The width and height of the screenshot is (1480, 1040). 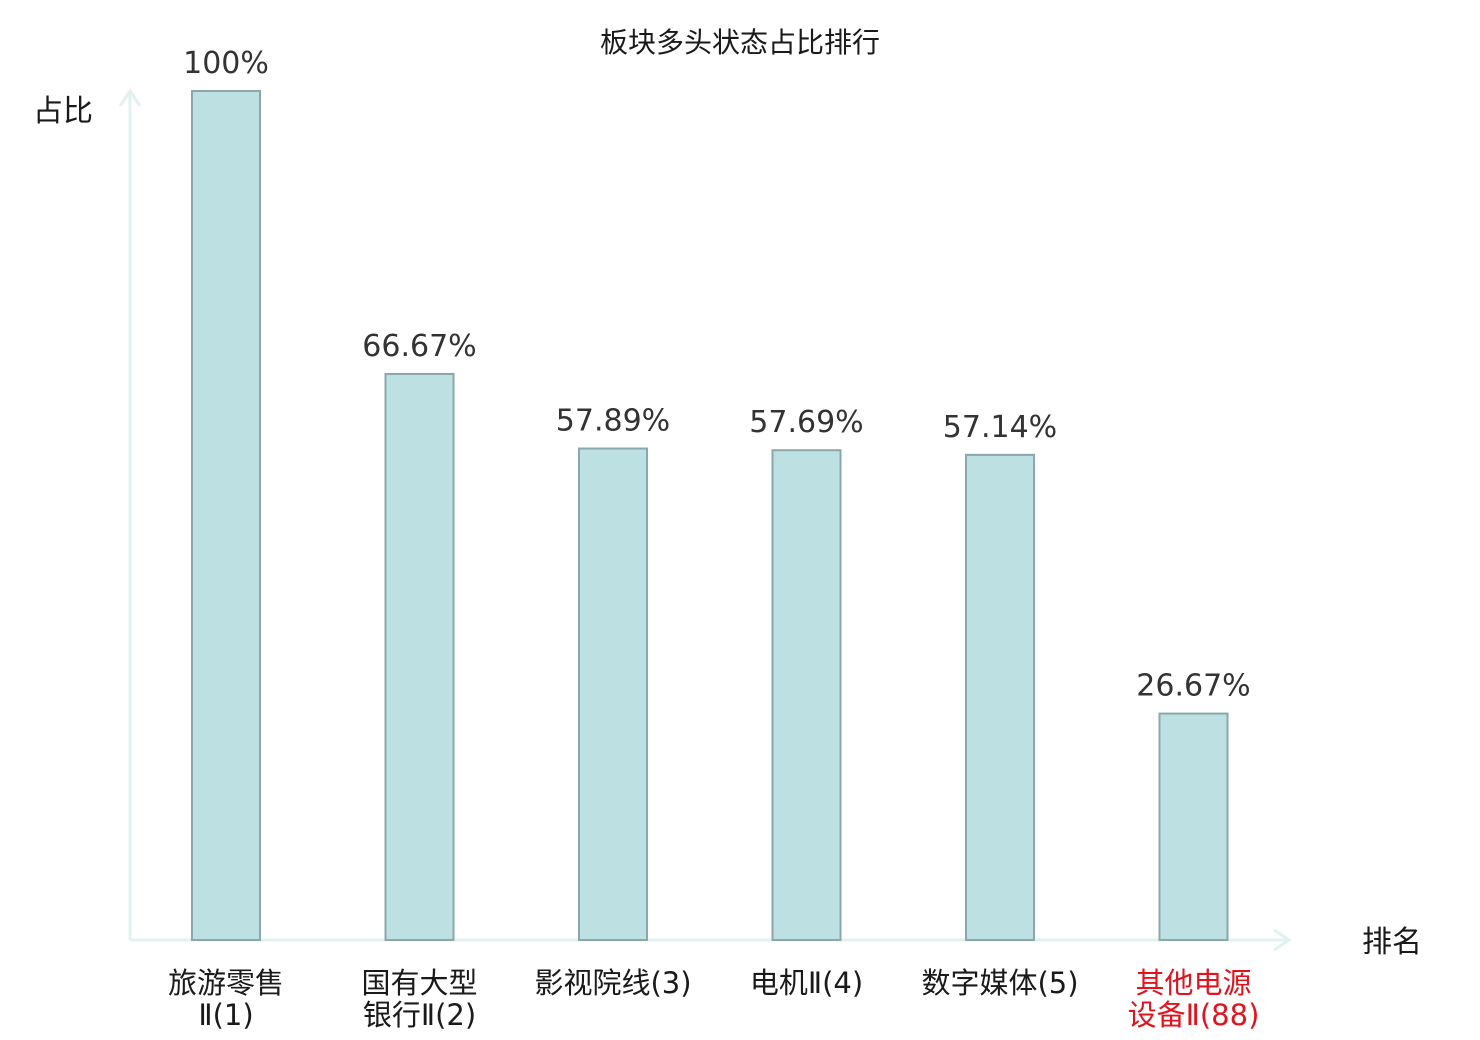 I want to click on y-axis-label: 占比, so click(x=63, y=111).